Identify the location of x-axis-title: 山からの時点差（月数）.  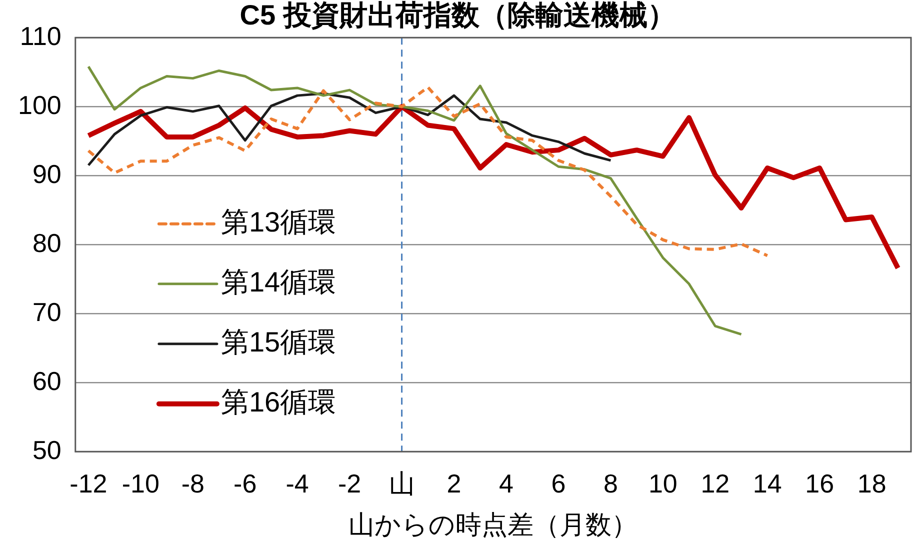
(493, 525).